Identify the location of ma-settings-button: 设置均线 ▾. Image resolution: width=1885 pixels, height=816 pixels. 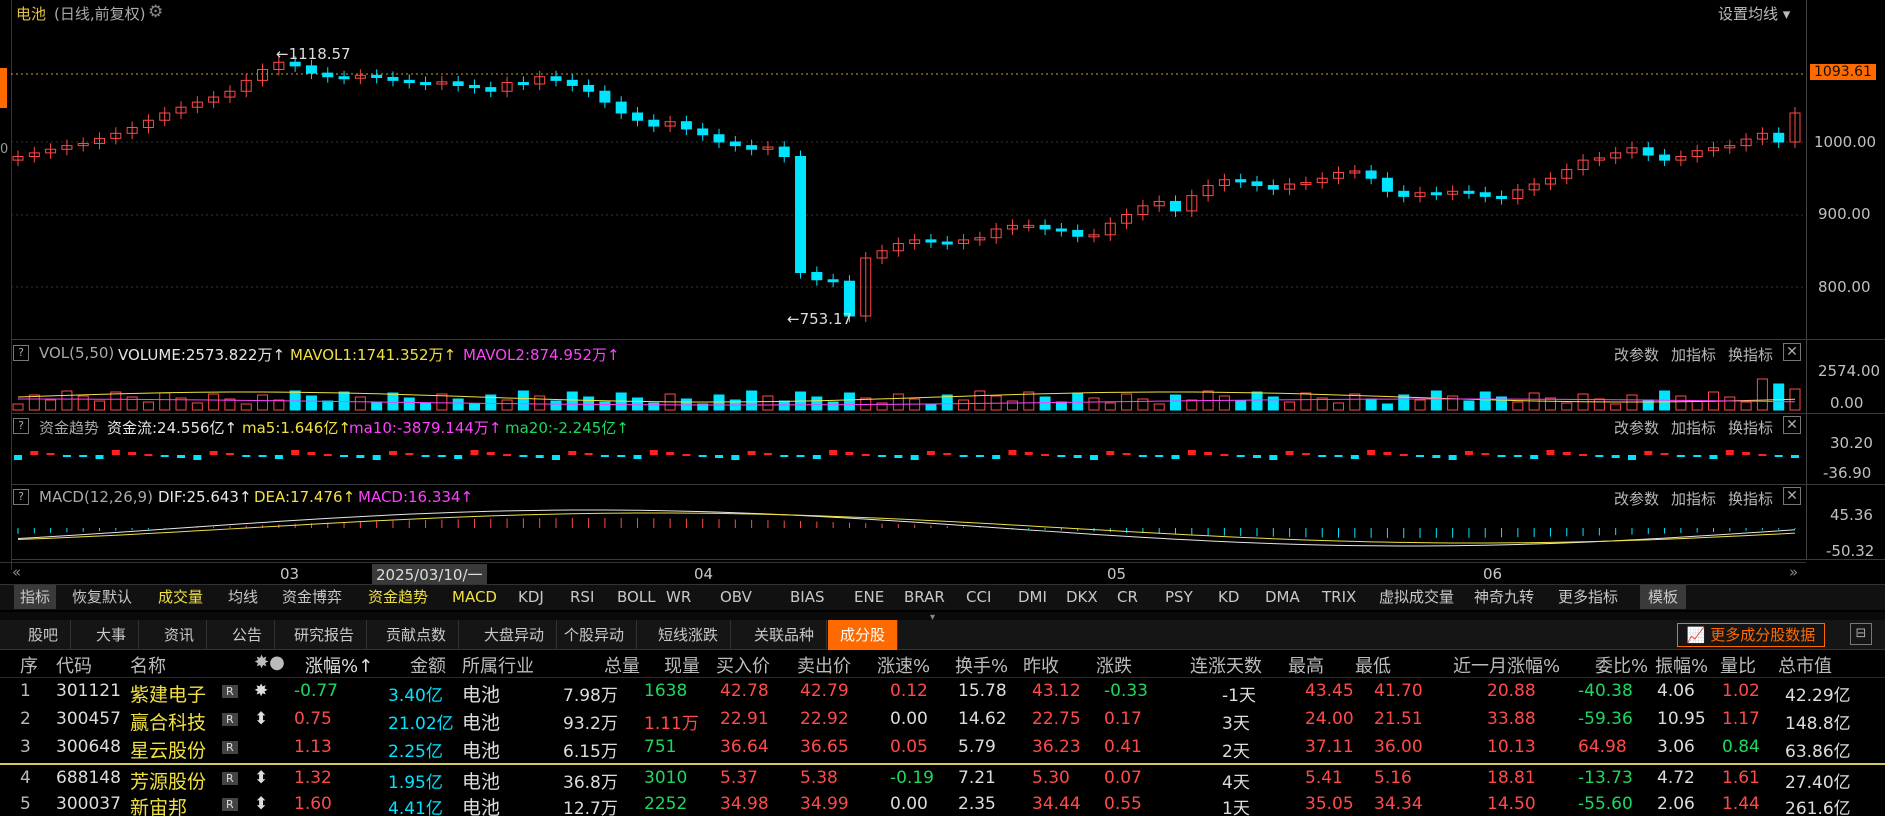
(1754, 14).